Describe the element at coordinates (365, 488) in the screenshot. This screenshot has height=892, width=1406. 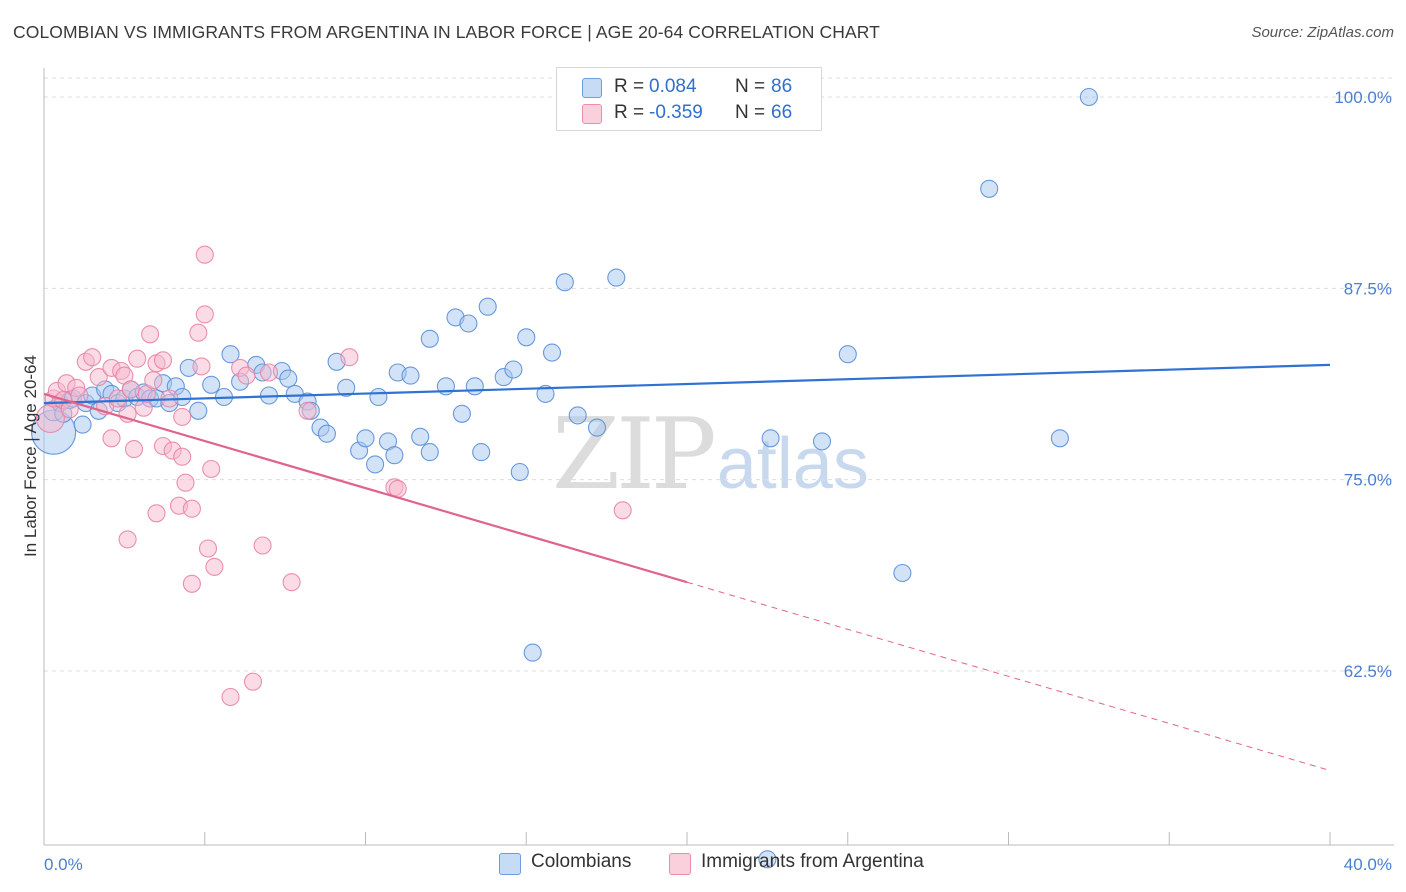
I see `argentina-trend-line` at that location.